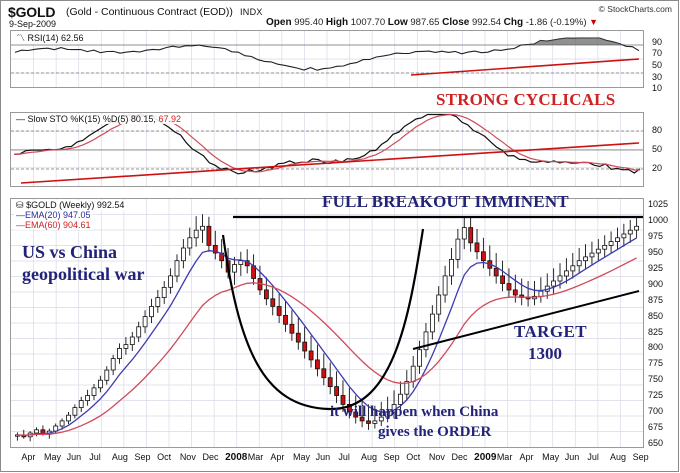 This screenshot has width=680, height=473. Describe the element at coordinates (55, 38) in the screenshot. I see `rsi-legend-text: RSI(14) 62.56` at that location.